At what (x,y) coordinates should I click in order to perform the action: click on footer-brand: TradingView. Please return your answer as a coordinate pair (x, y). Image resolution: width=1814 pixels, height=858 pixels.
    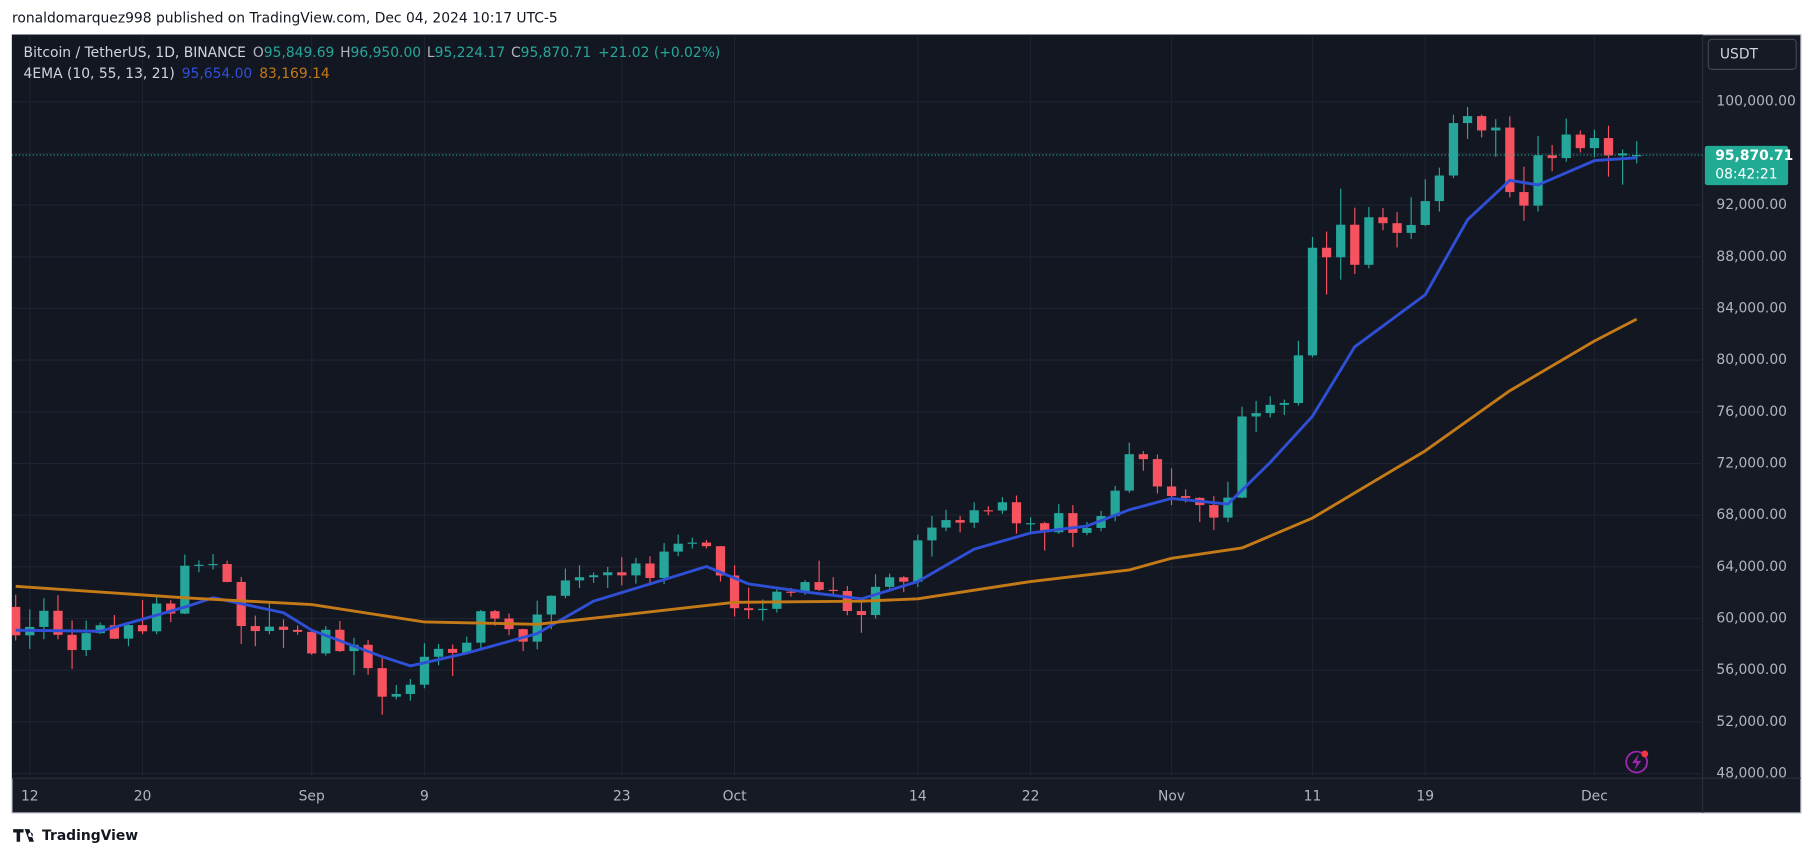
    Looking at the image, I should click on (90, 836).